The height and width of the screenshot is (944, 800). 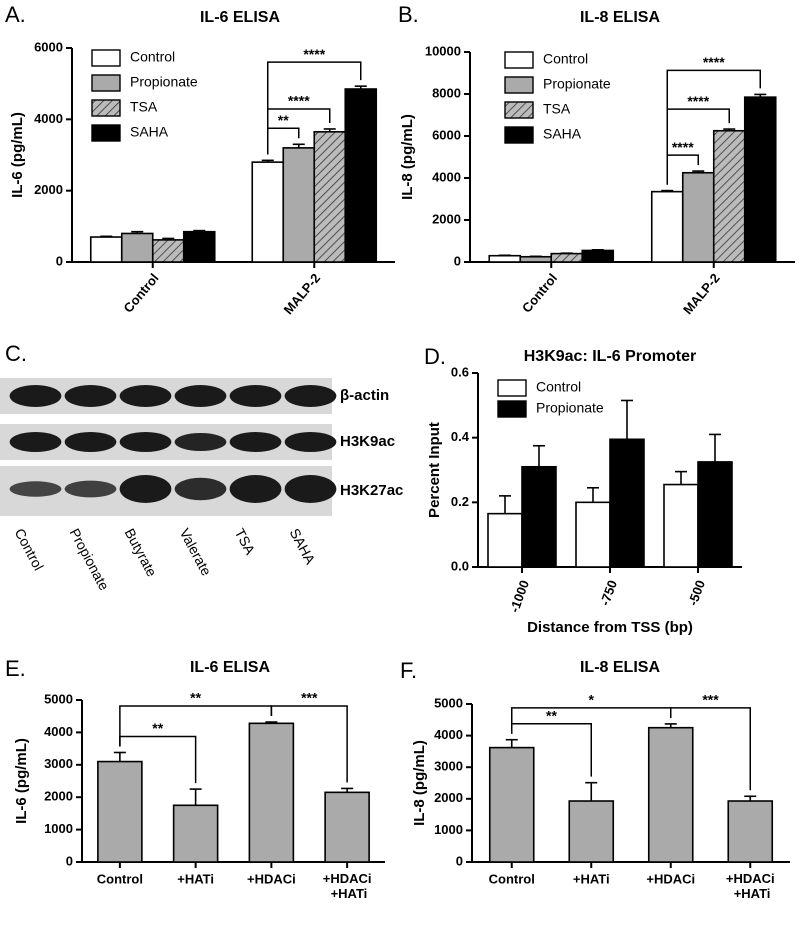 What do you see at coordinates (696, 593) in the screenshot?
I see `x-tick-label: -500` at bounding box center [696, 593].